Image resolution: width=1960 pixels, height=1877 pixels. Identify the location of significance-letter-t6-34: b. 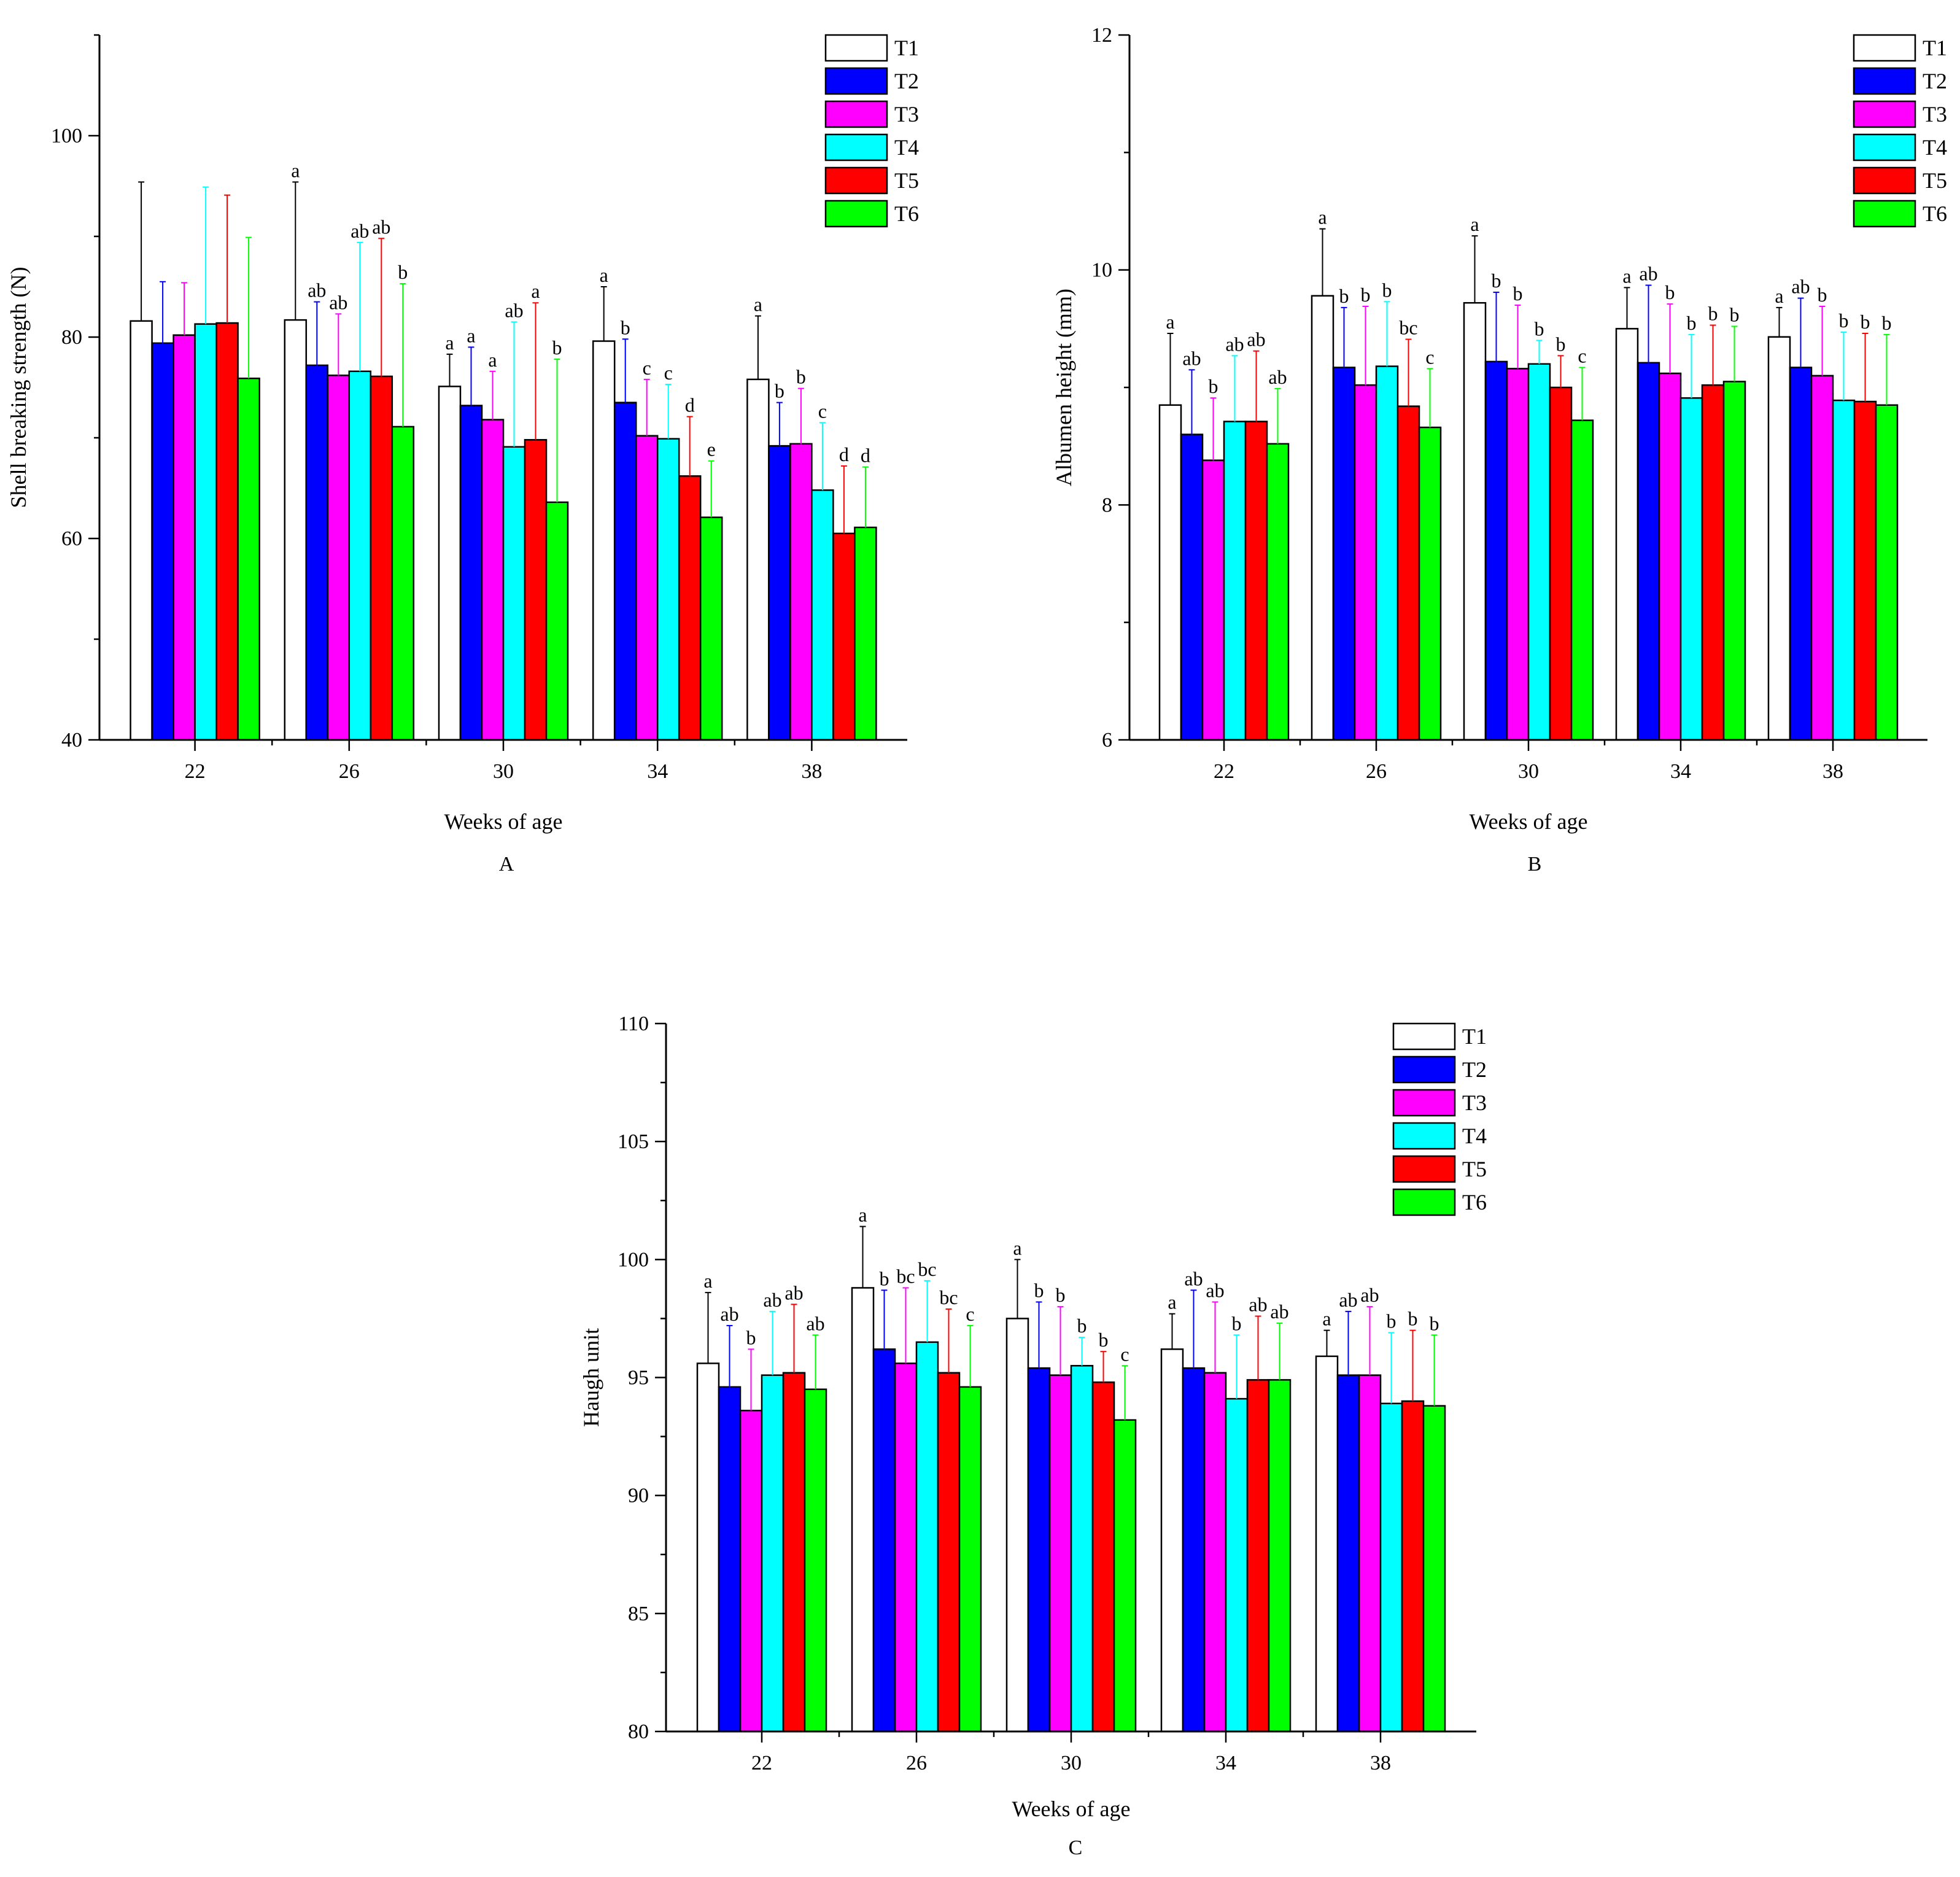
(1735, 315).